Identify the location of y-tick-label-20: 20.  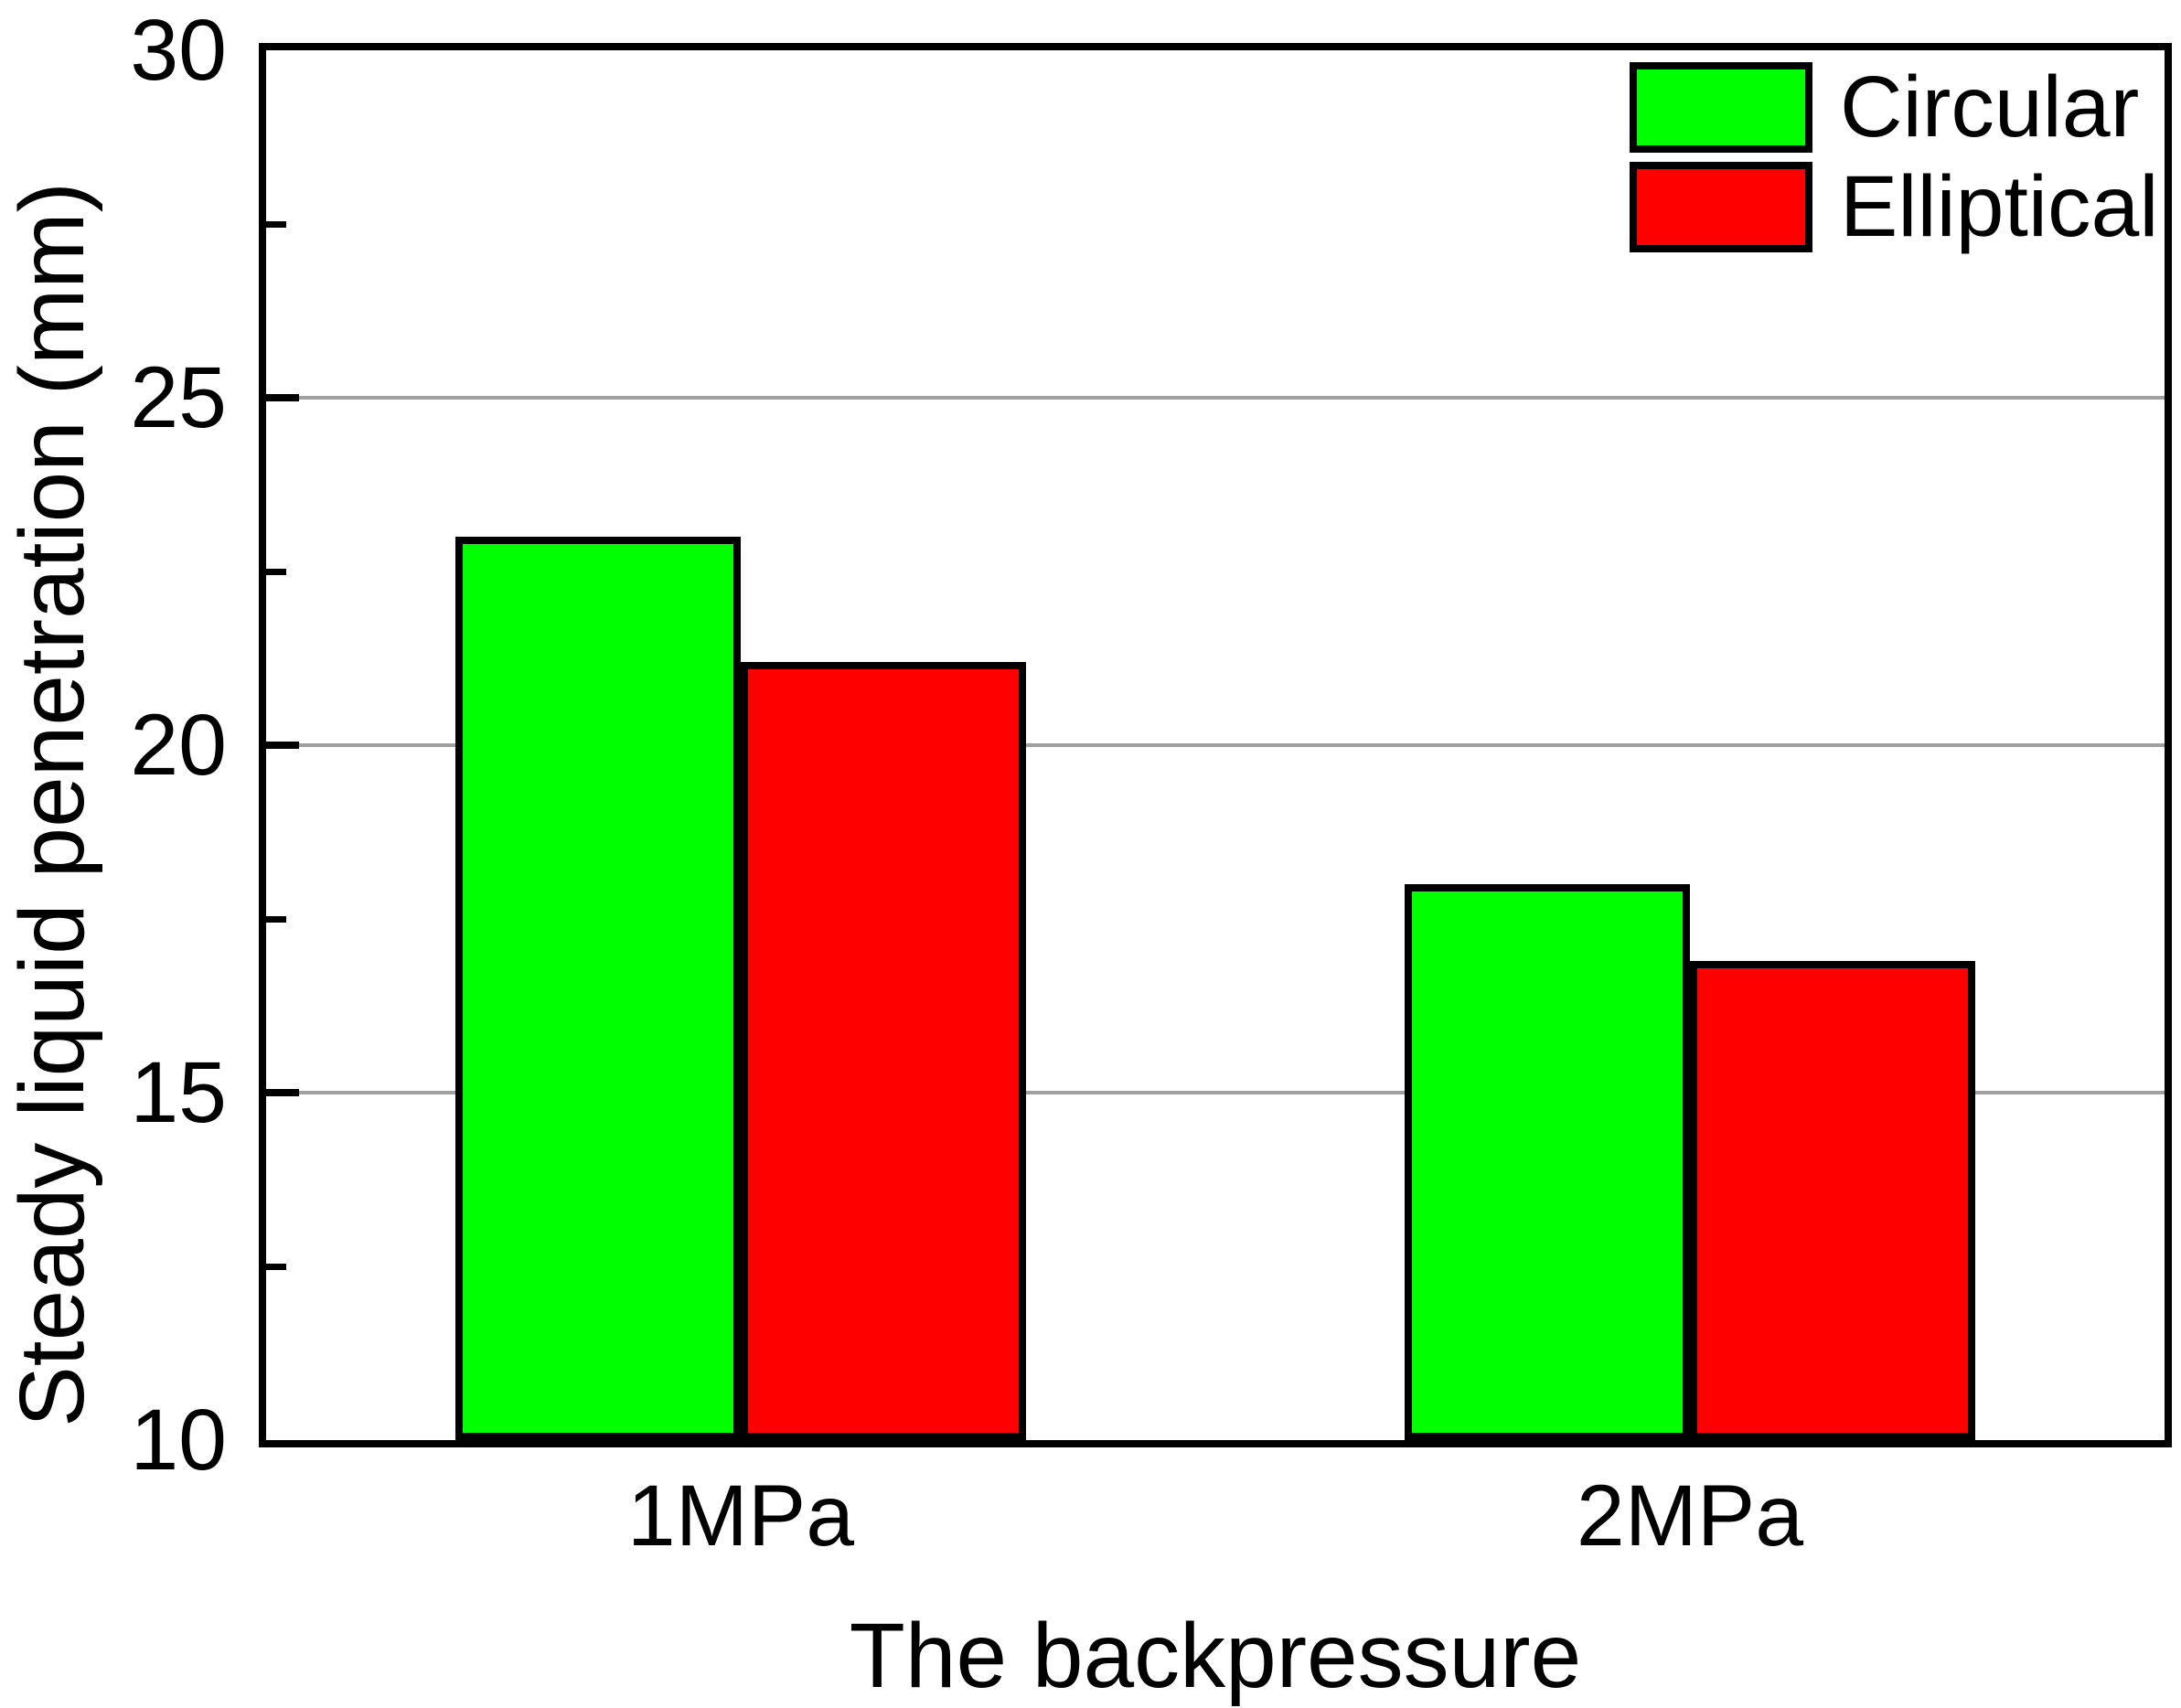
(178, 746).